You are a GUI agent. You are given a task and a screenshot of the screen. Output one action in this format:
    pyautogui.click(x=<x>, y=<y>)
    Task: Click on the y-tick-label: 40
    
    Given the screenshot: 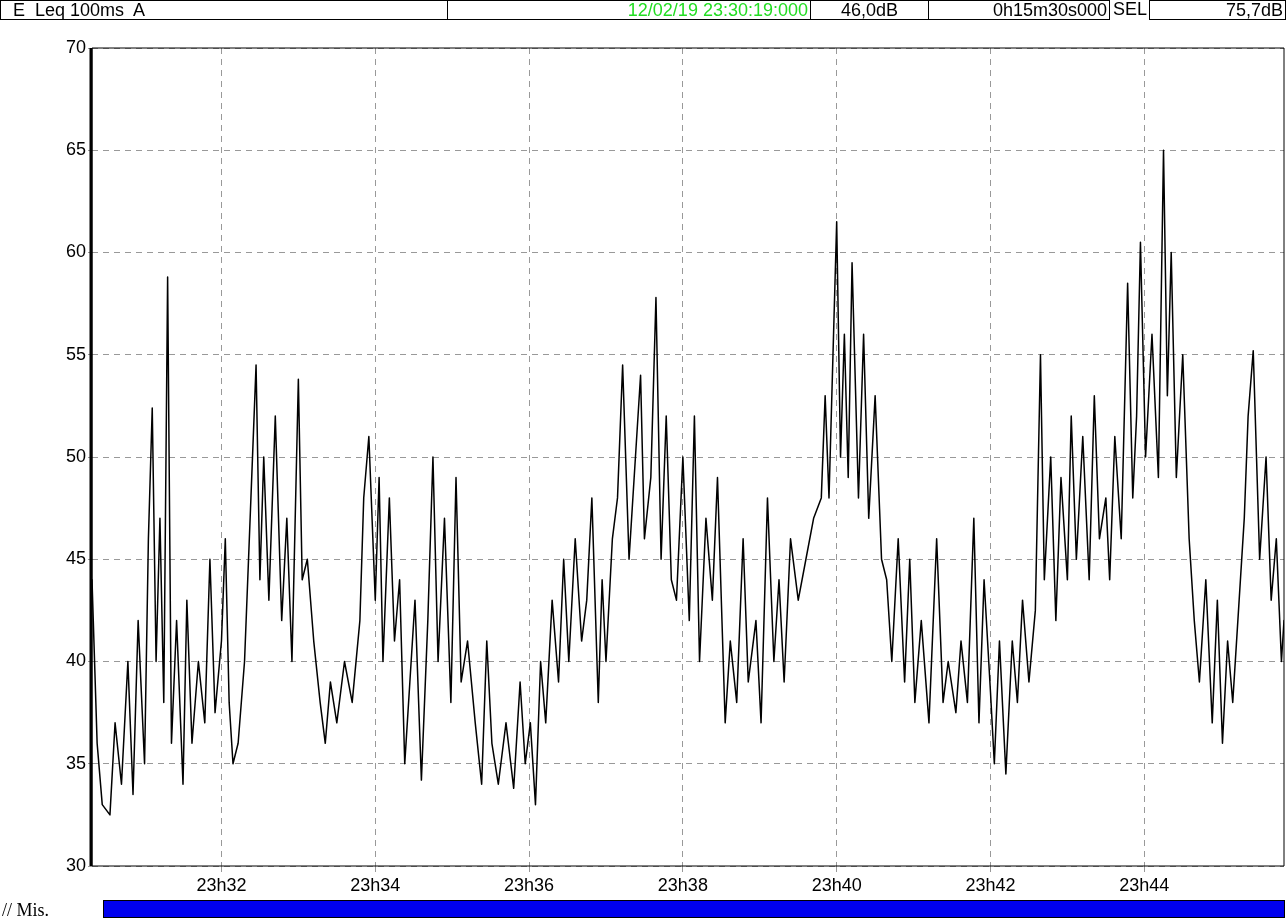 What is the action you would take?
    pyautogui.click(x=75, y=660)
    